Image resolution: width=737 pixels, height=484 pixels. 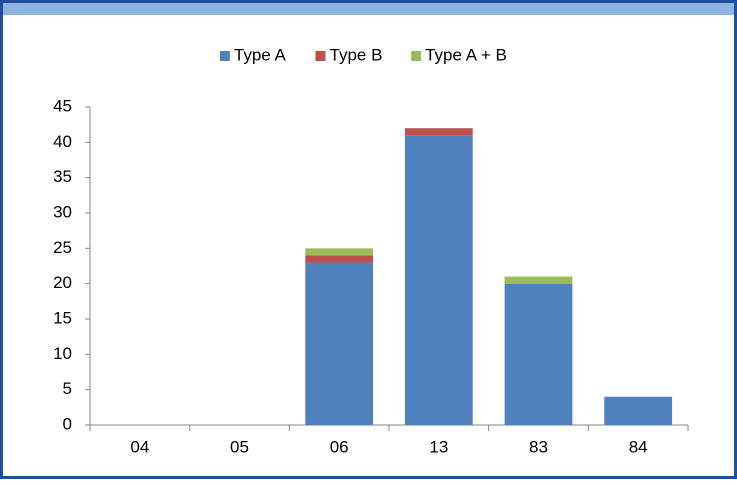 What do you see at coordinates (466, 54) in the screenshot?
I see `legend-label: Type A + B` at bounding box center [466, 54].